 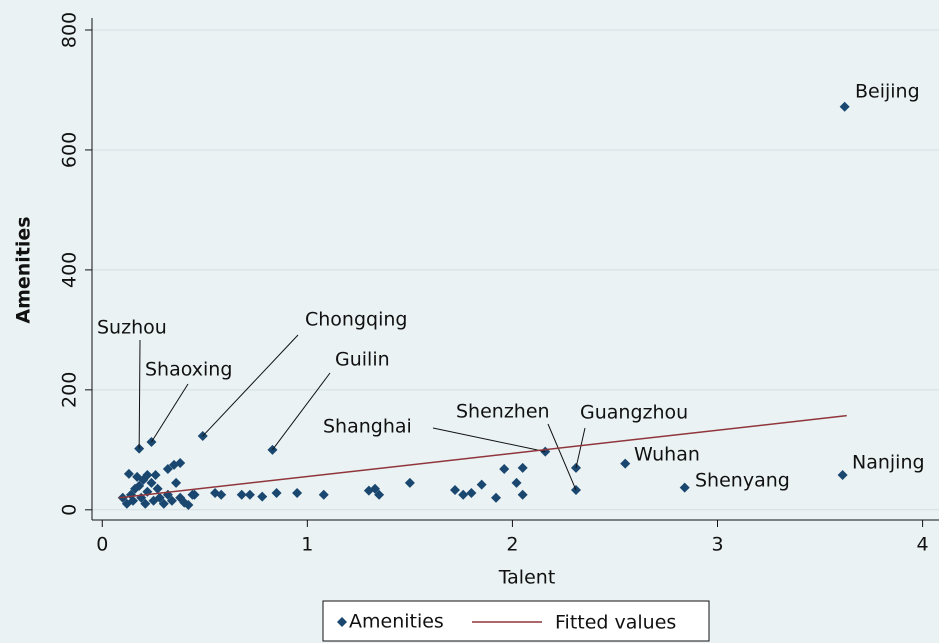 What do you see at coordinates (188, 370) in the screenshot?
I see `point-label: Shaoxing` at bounding box center [188, 370].